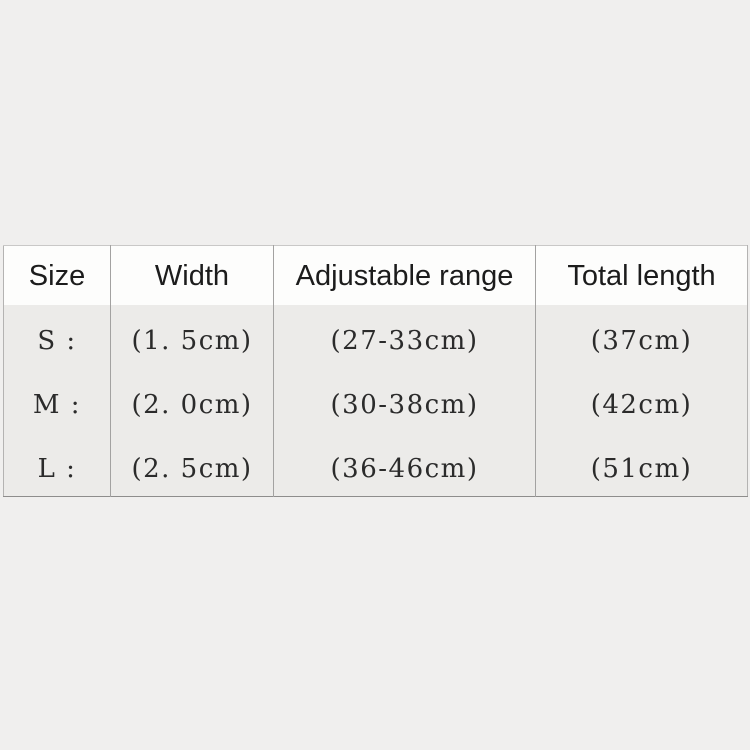 The width and height of the screenshot is (750, 750). Describe the element at coordinates (641, 275) in the screenshot. I see `column-header-total-length: Total length` at that location.